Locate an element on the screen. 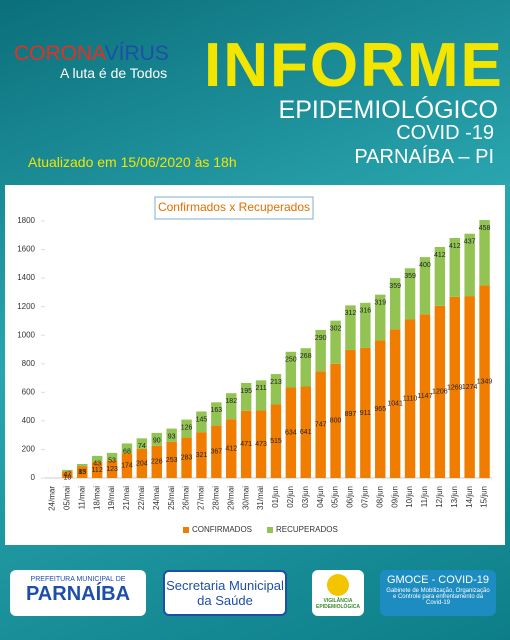  value-label: 316 is located at coordinates (366, 311).